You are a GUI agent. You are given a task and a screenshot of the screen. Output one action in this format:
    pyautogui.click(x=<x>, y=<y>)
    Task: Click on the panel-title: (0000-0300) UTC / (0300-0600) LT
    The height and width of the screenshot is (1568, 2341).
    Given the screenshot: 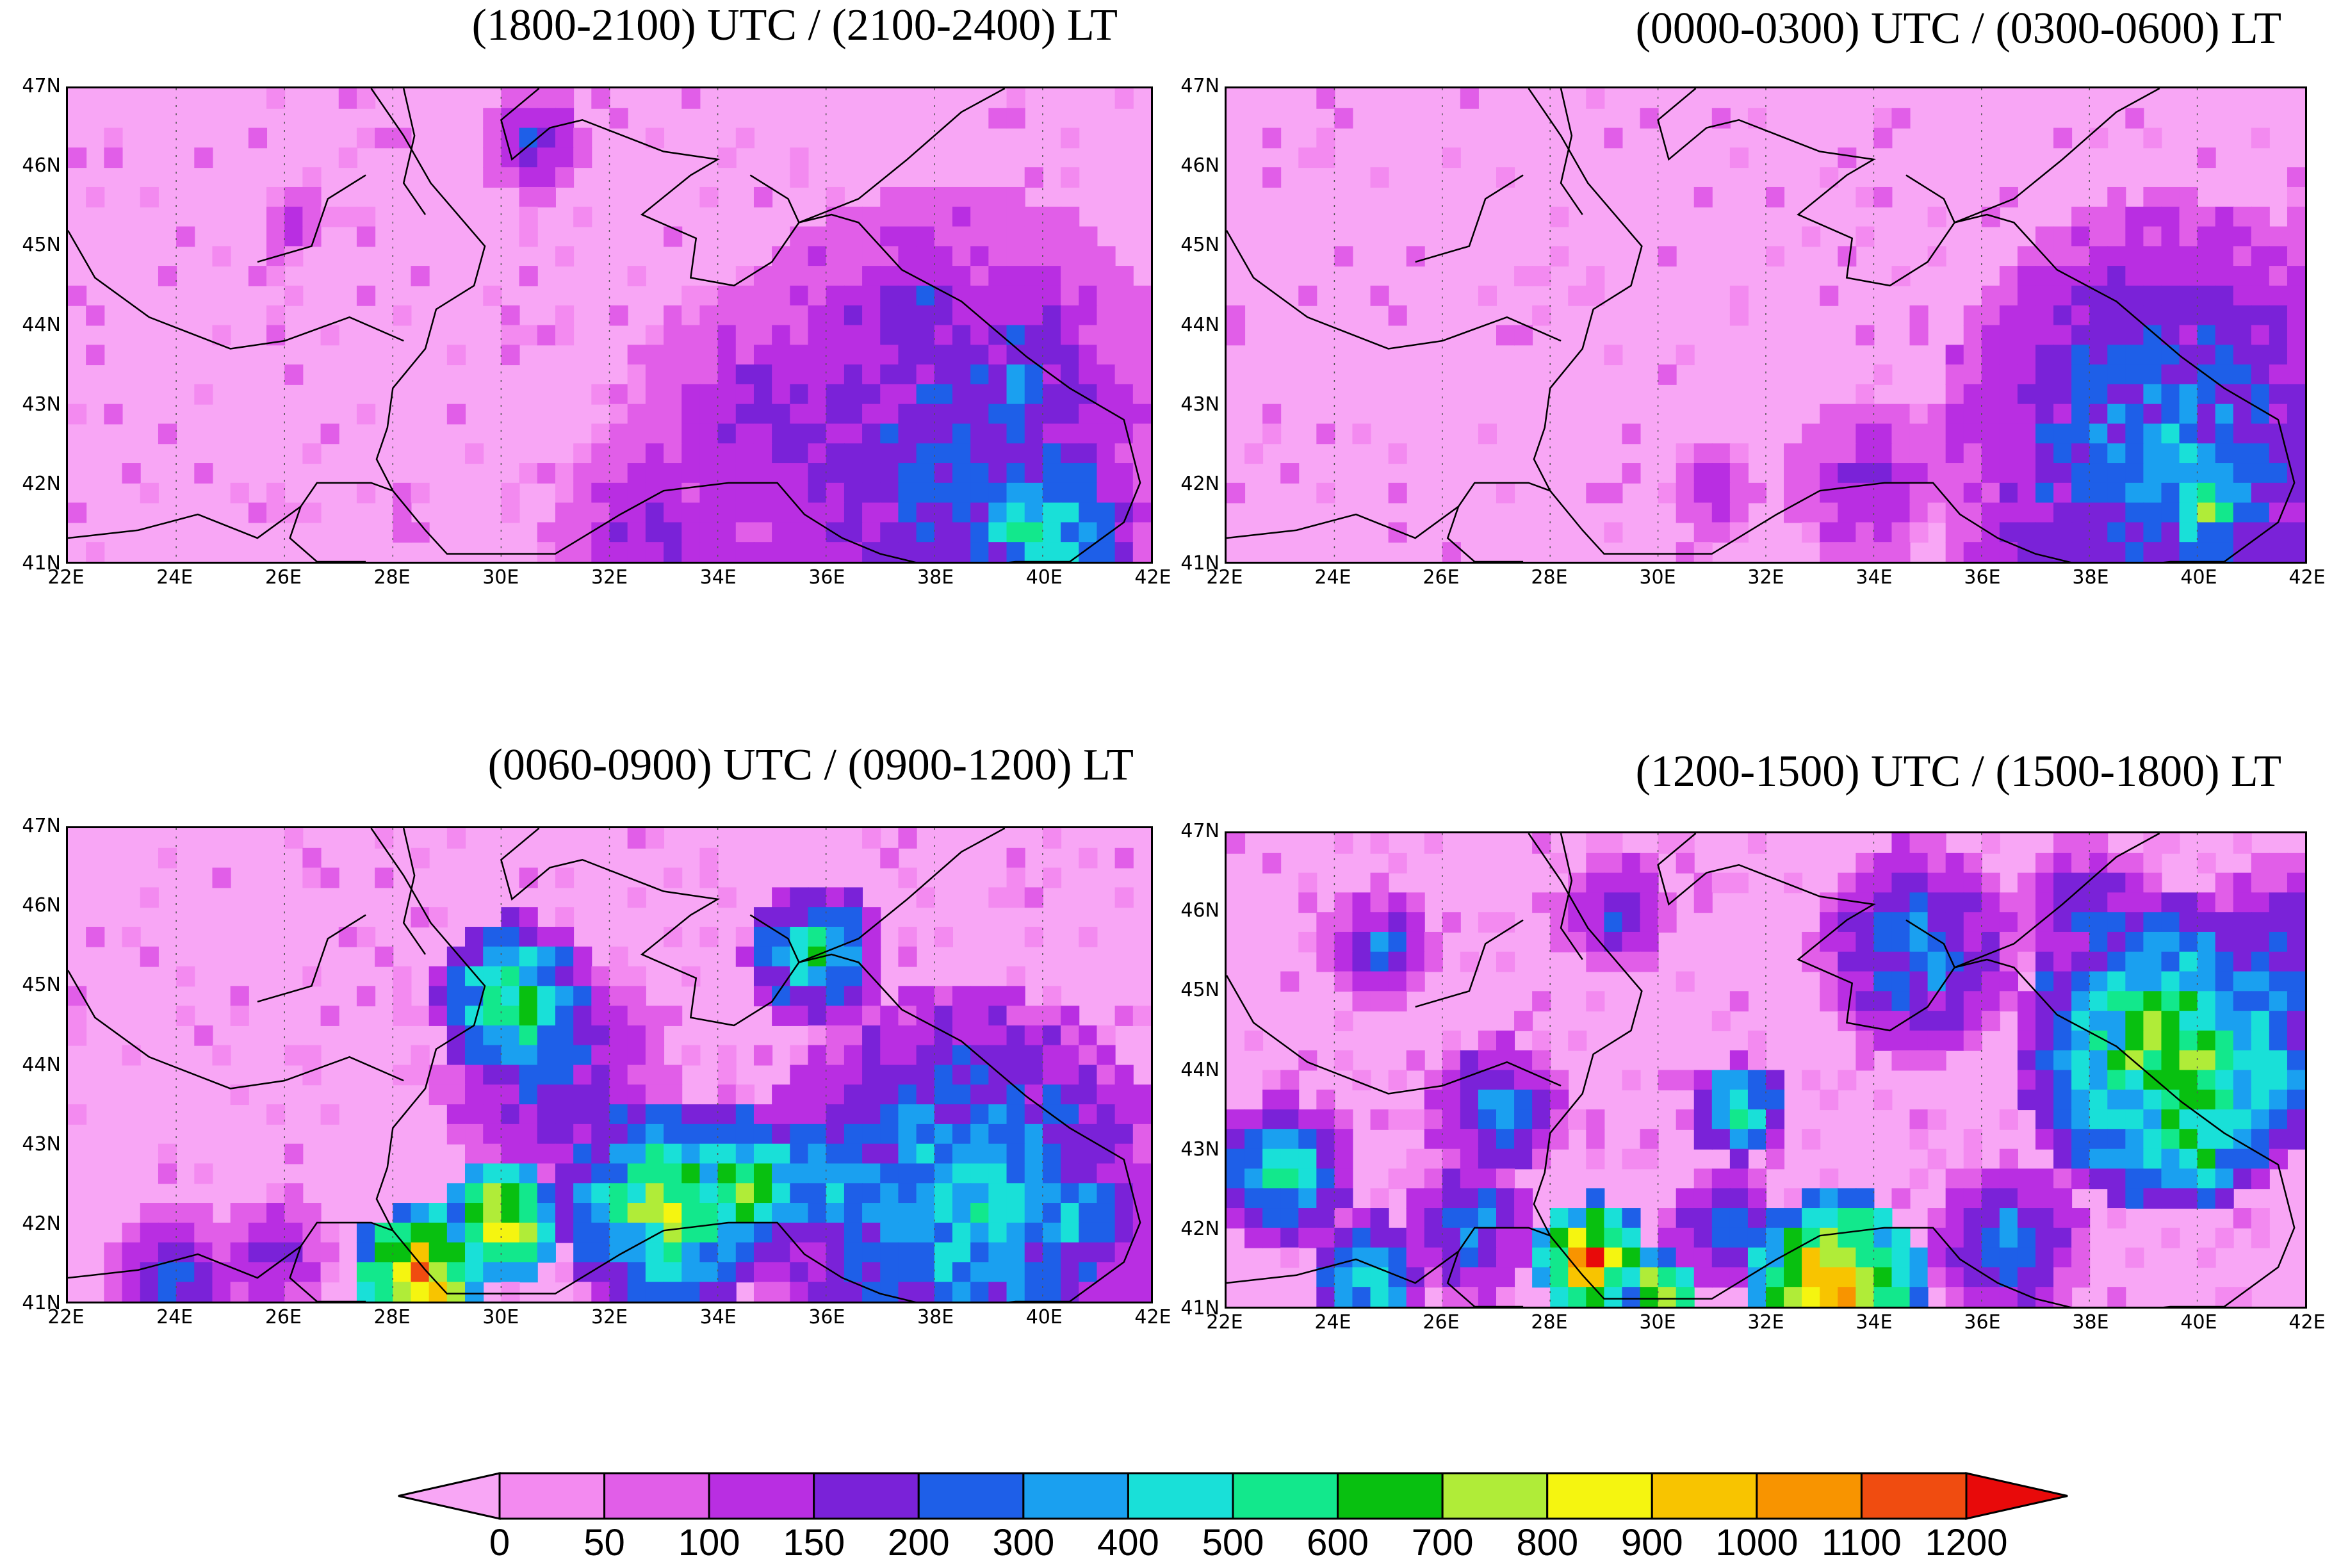 What is the action you would take?
    pyautogui.click(x=1958, y=28)
    